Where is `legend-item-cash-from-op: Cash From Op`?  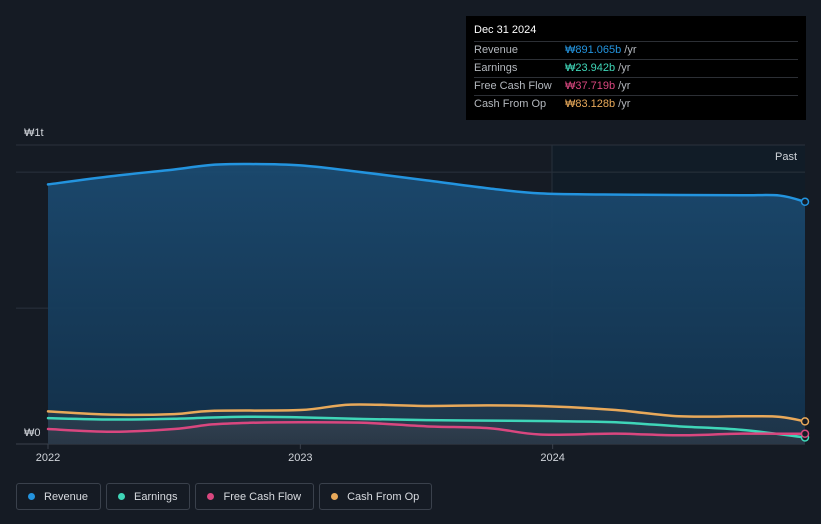 legend-item-cash-from-op: Cash From Op is located at coordinates (376, 496).